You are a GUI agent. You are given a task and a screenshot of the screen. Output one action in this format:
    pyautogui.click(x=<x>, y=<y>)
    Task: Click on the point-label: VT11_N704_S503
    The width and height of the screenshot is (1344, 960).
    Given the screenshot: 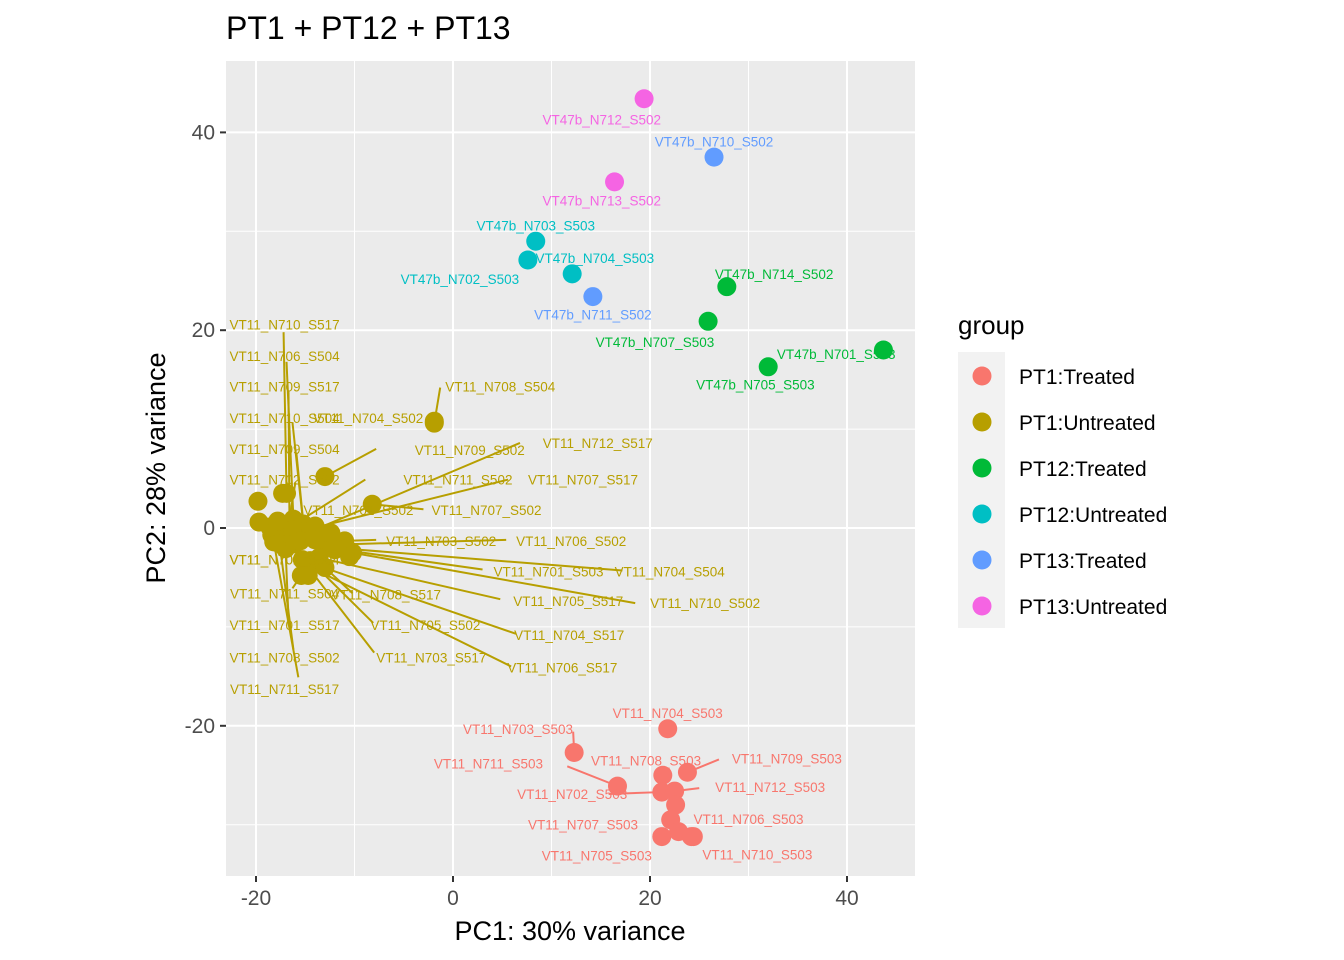 What is the action you would take?
    pyautogui.click(x=668, y=713)
    